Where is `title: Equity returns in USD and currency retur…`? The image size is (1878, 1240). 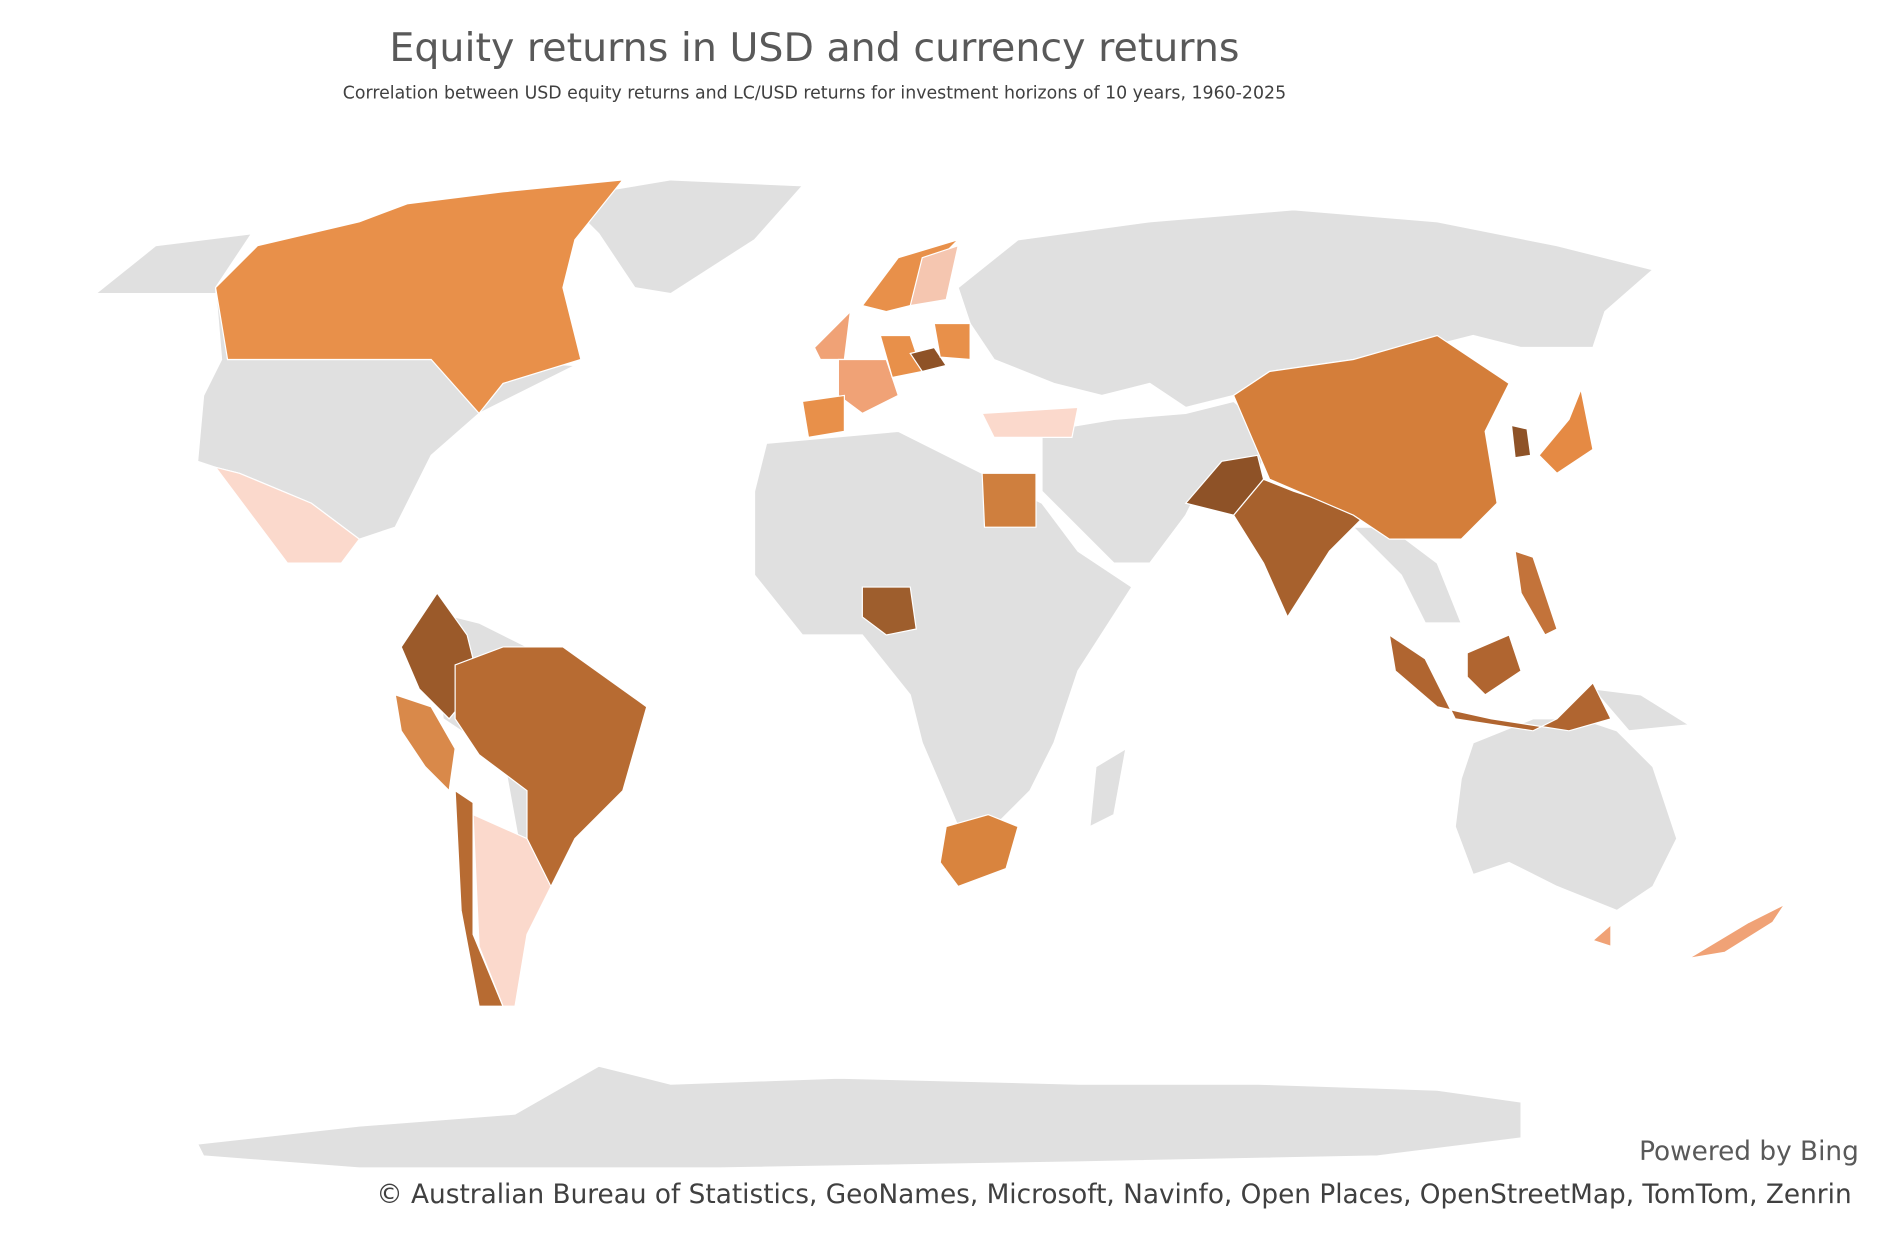 title: Equity returns in USD and currency retur… is located at coordinates (814, 48).